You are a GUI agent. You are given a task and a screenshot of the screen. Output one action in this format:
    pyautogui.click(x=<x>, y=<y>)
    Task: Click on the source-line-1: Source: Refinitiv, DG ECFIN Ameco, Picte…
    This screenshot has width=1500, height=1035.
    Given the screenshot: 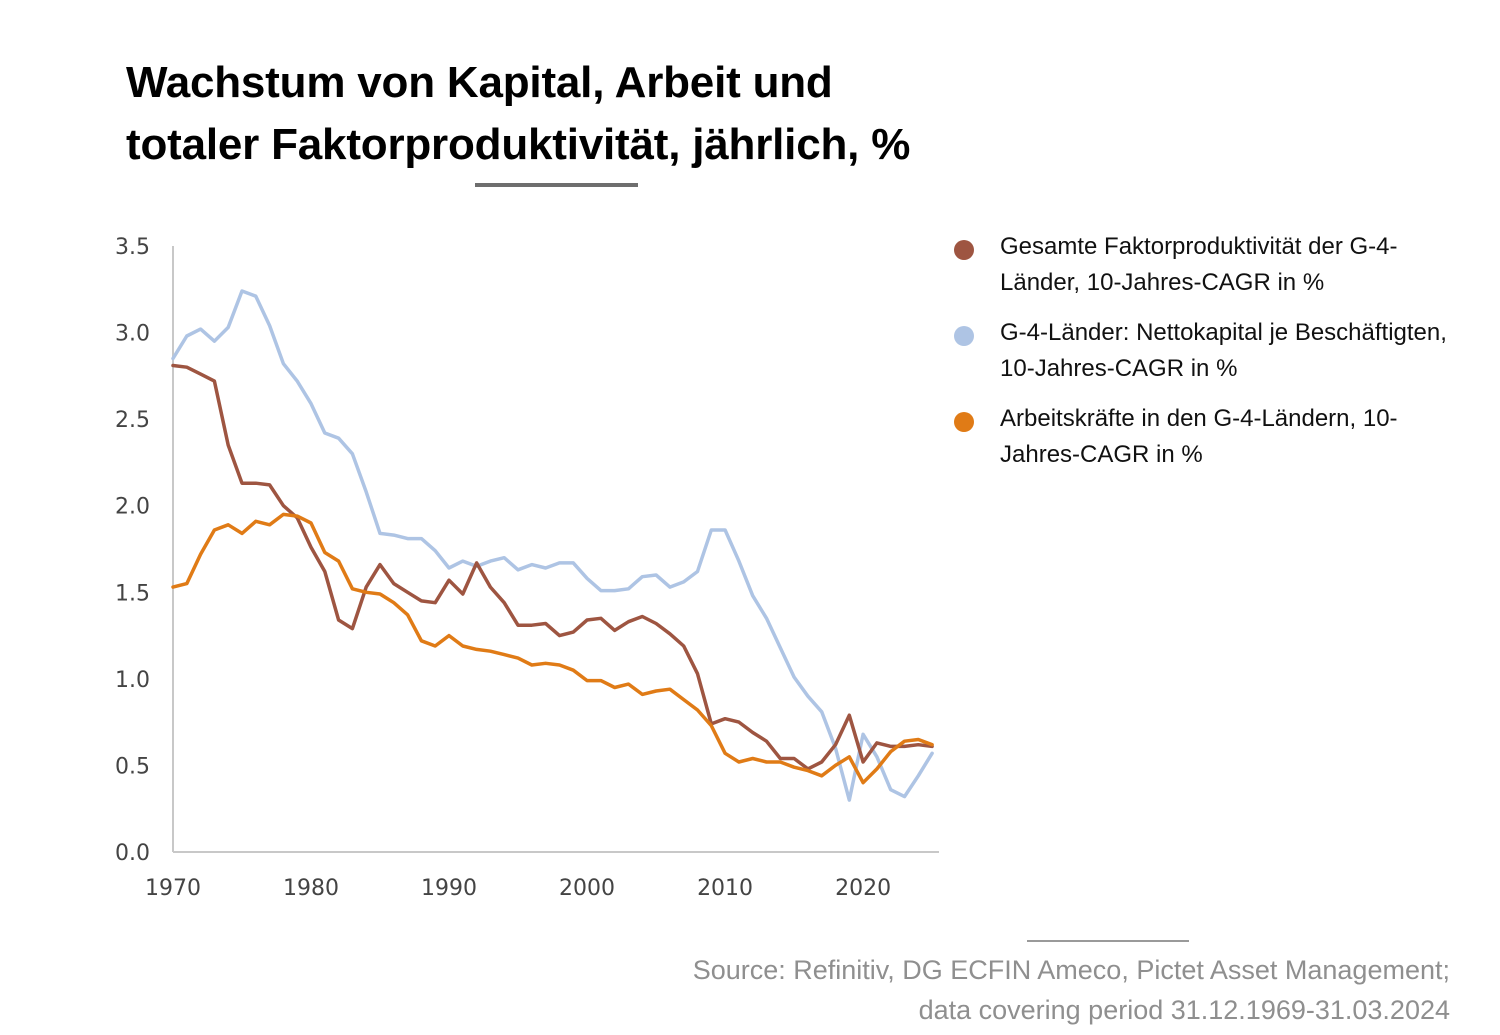 What is the action you would take?
    pyautogui.click(x=1071, y=970)
    